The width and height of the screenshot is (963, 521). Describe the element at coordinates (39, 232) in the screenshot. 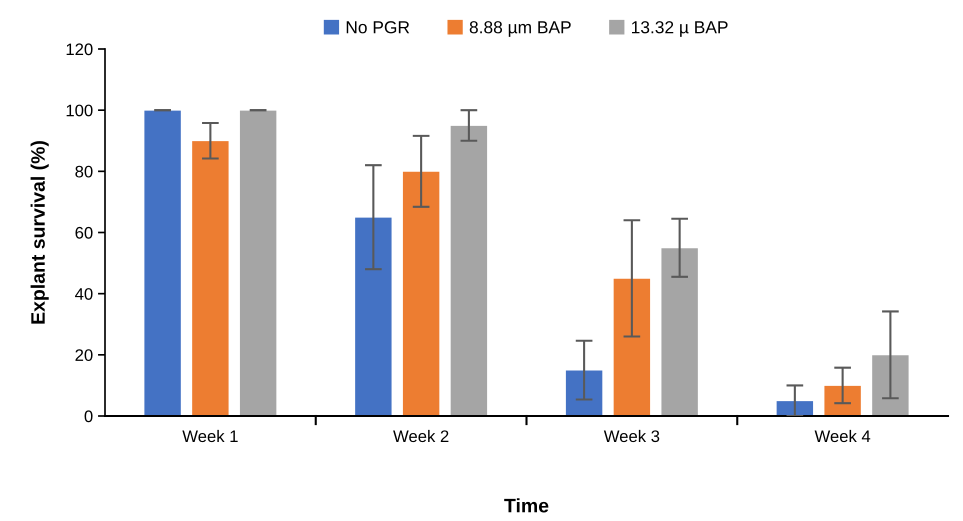

I see `y-axis-title: Explant survival (%)` at that location.